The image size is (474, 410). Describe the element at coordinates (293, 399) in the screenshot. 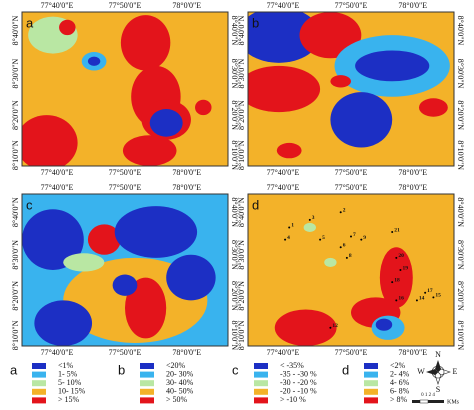

I see `legend-label: > -10 %` at that location.